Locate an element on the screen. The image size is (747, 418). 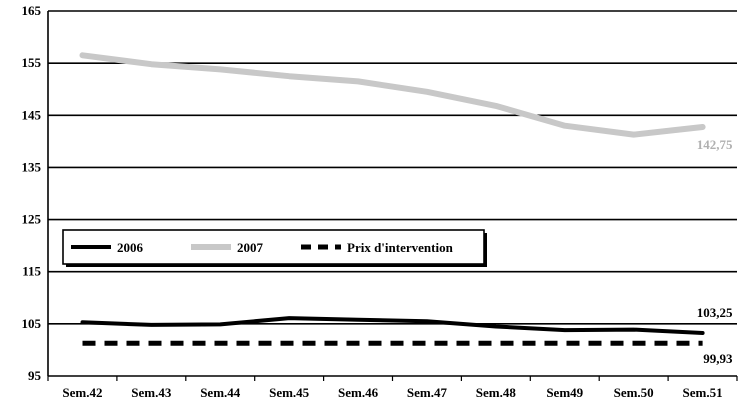
y-tick-label: 165 is located at coordinates (32, 10).